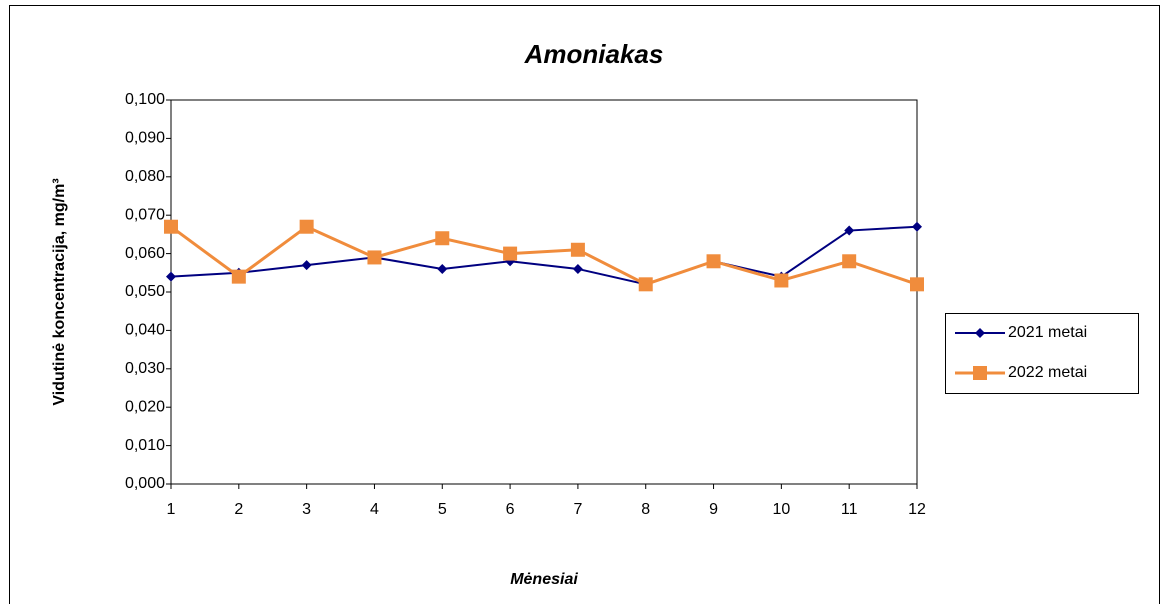 The height and width of the screenshot is (604, 1166). Describe the element at coordinates (510, 509) in the screenshot. I see `x-tick-label: 6` at that location.